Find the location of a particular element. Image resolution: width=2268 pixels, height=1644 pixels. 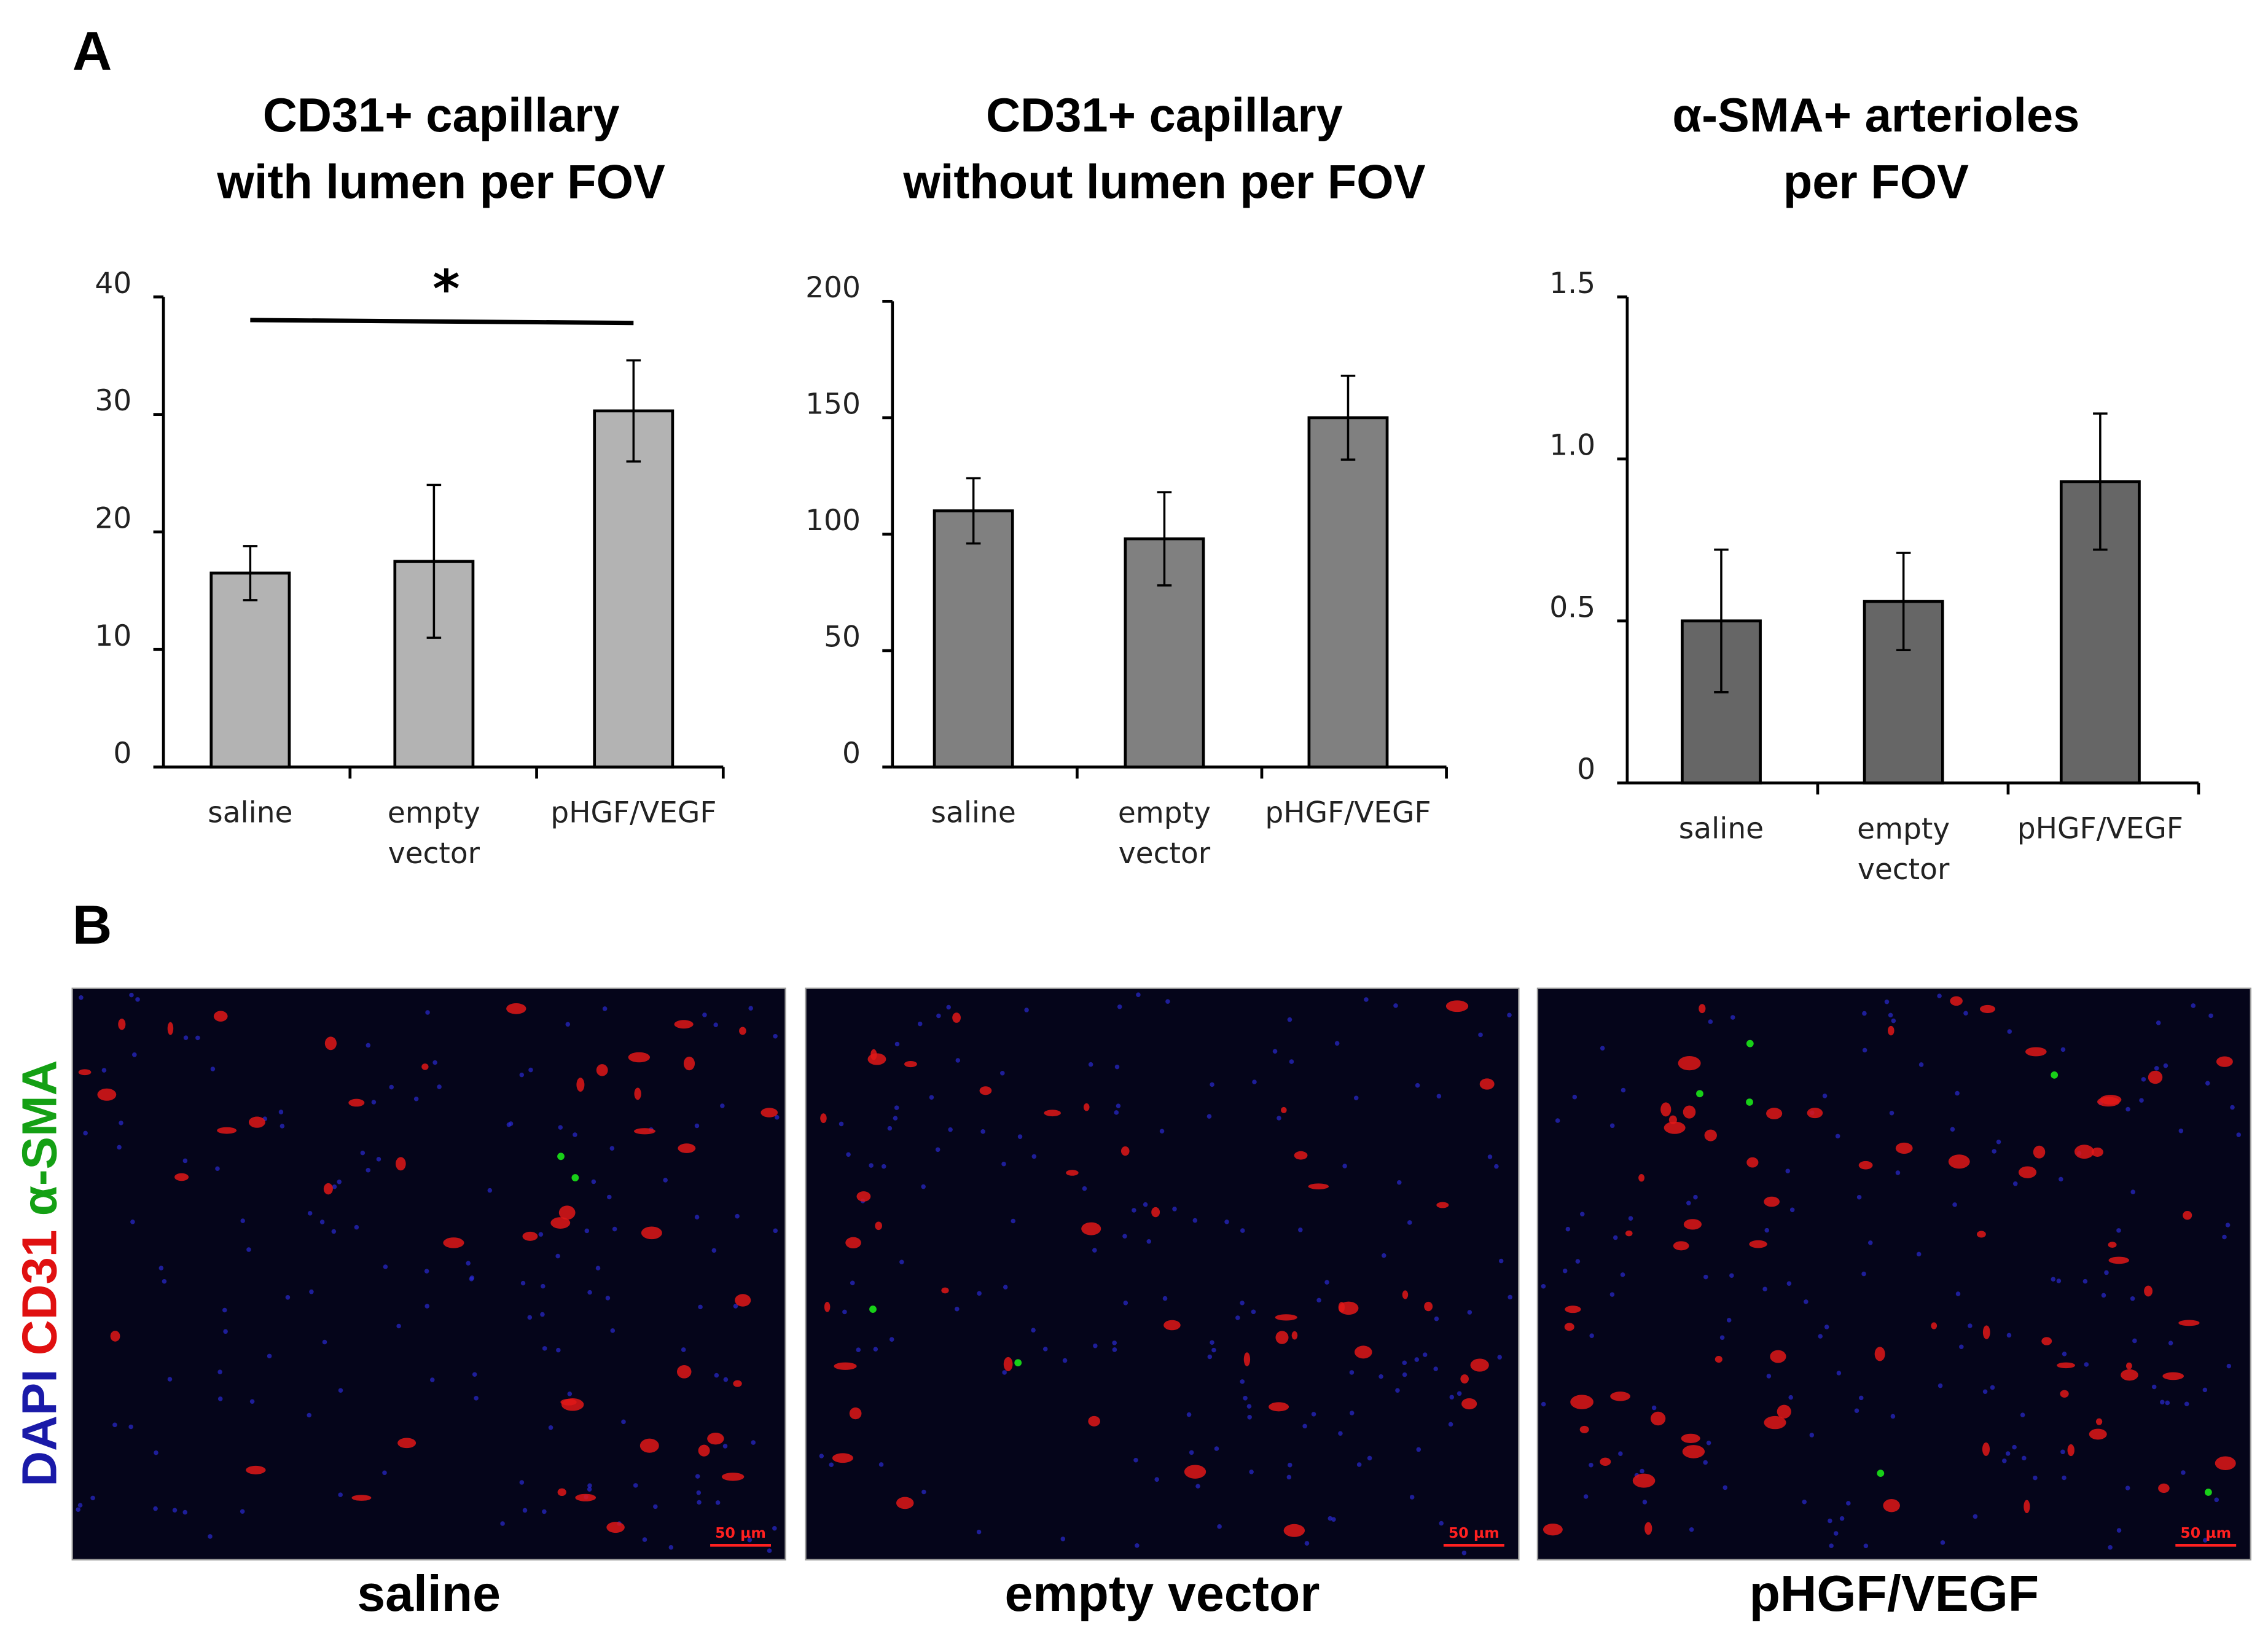

x-tick-label: saline is located at coordinates (250, 813).